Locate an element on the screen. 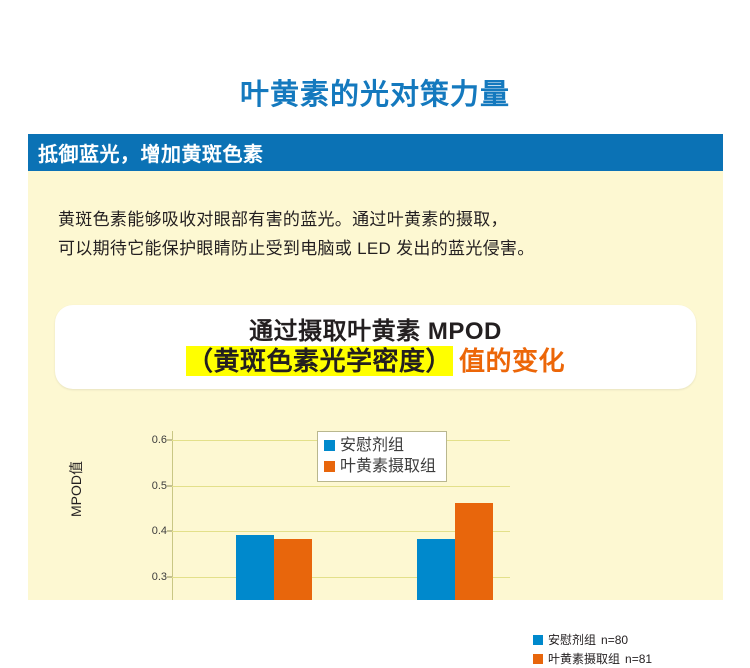 The height and width of the screenshot is (668, 750). headline-callout-box: 通过摄取叶黄素 MPOD （黄斑色素光学密度） 值的变化 is located at coordinates (375, 347).